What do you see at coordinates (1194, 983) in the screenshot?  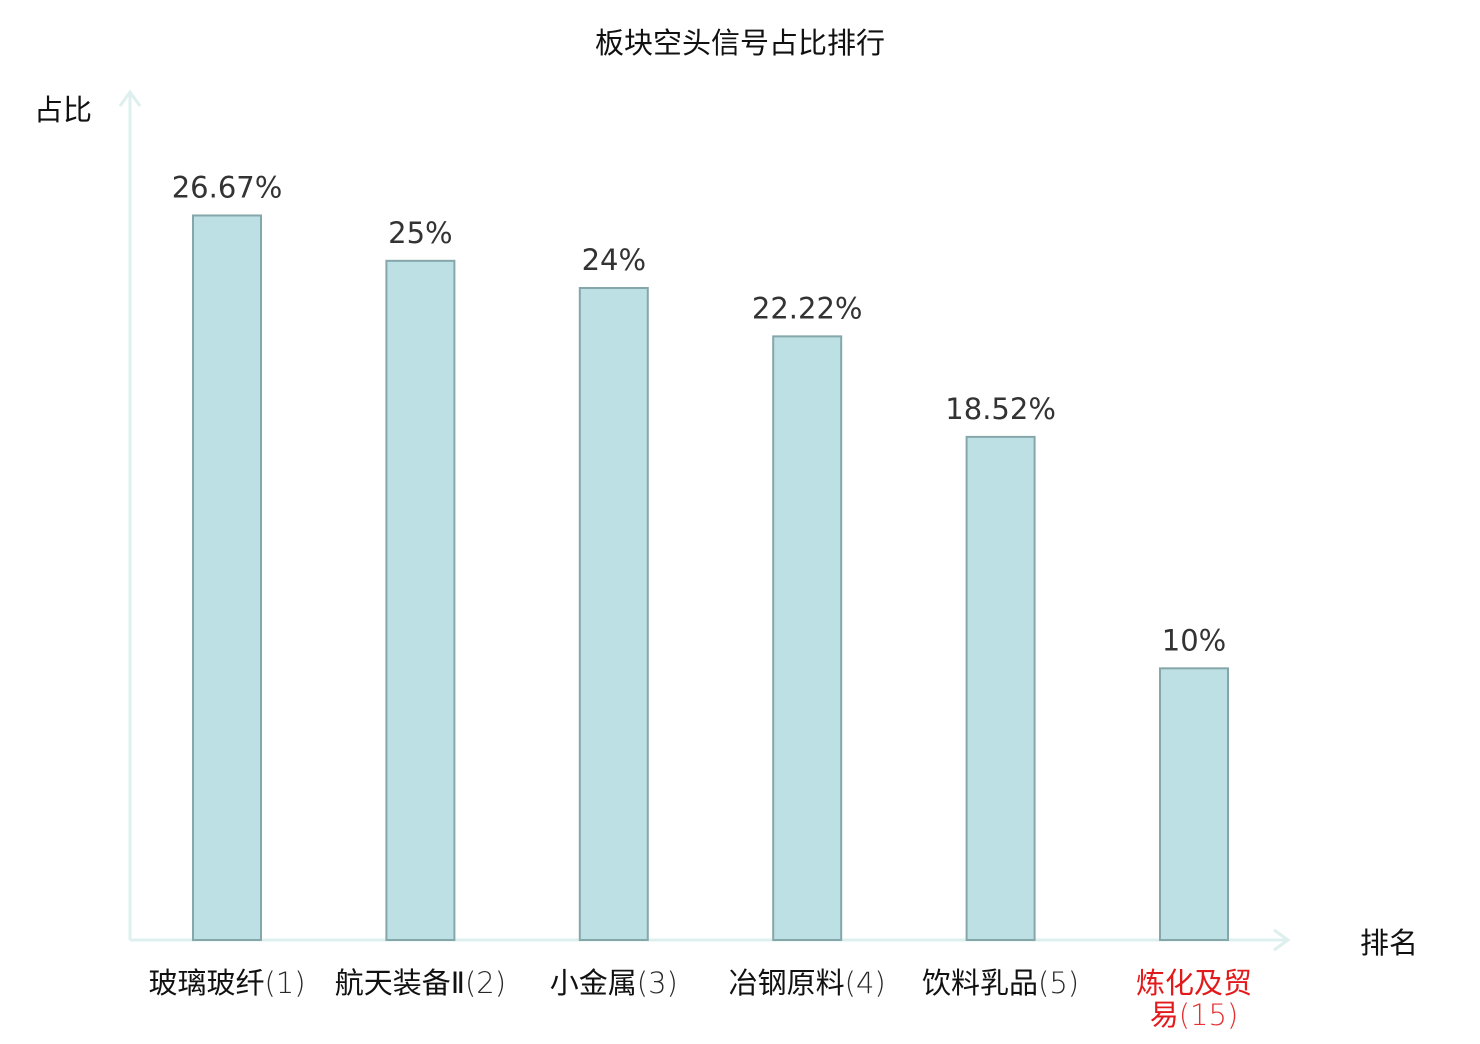 I see `category-tick-label: 炼化及贸` at bounding box center [1194, 983].